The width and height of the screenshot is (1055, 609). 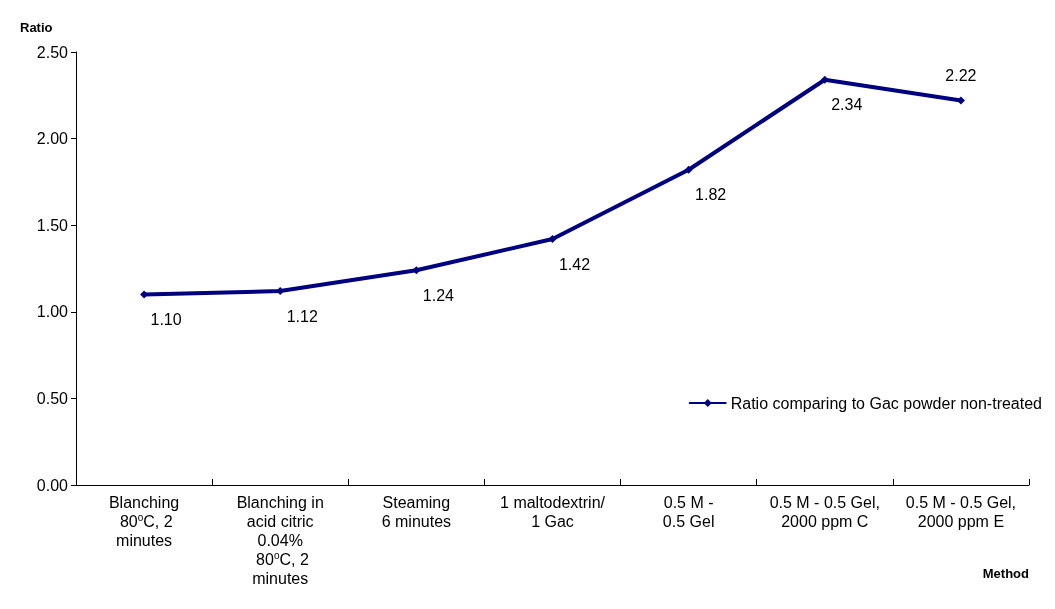 What do you see at coordinates (166, 319) in the screenshot?
I see `data-label: 1.10` at bounding box center [166, 319].